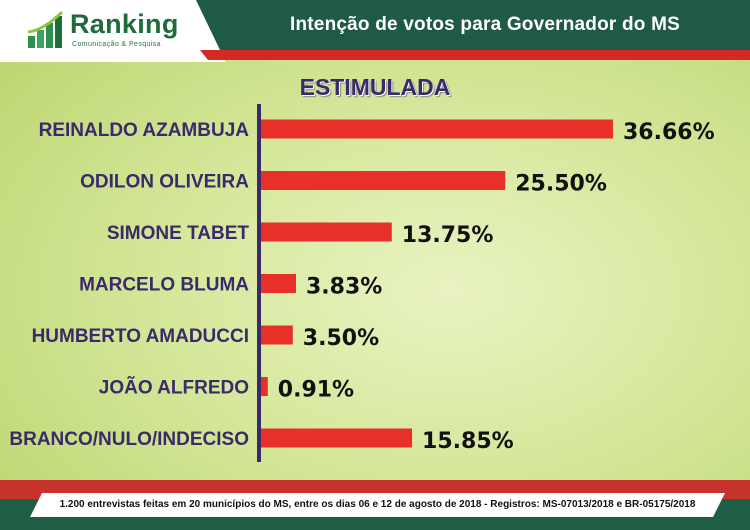 The width and height of the screenshot is (750, 530). I want to click on value-label: 36.66%, so click(669, 132).